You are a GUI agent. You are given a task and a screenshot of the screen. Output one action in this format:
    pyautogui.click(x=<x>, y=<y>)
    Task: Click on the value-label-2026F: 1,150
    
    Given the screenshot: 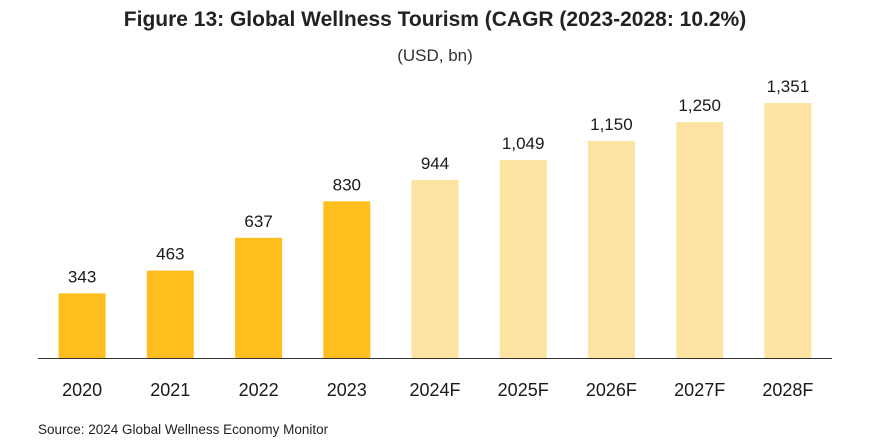 What is the action you would take?
    pyautogui.click(x=611, y=124)
    